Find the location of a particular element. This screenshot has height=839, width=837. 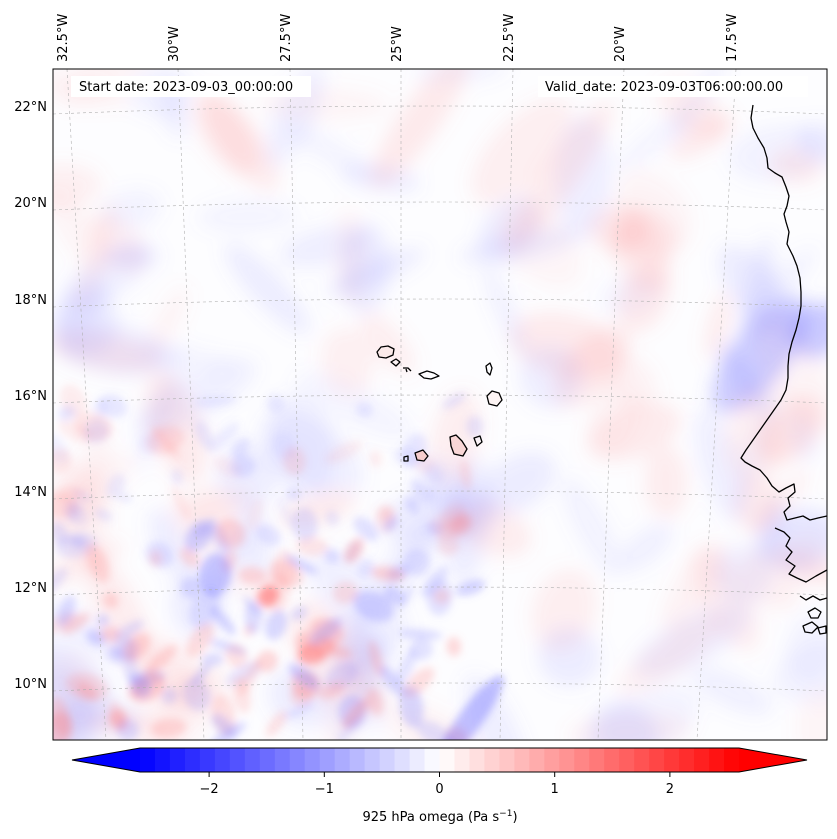

island-sal is located at coordinates (489, 369).